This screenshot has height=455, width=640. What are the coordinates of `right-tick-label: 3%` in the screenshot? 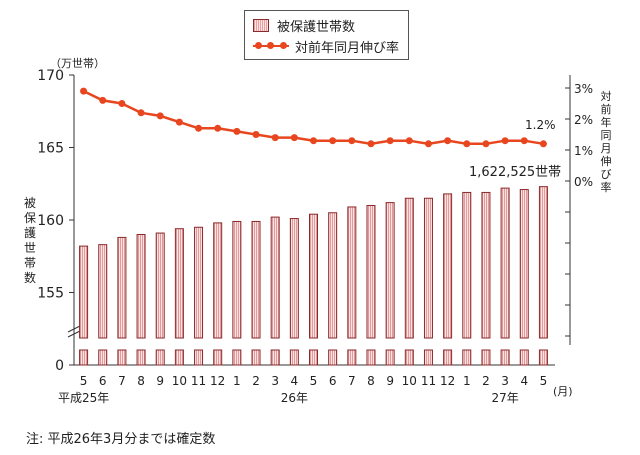 It's located at (583, 89).